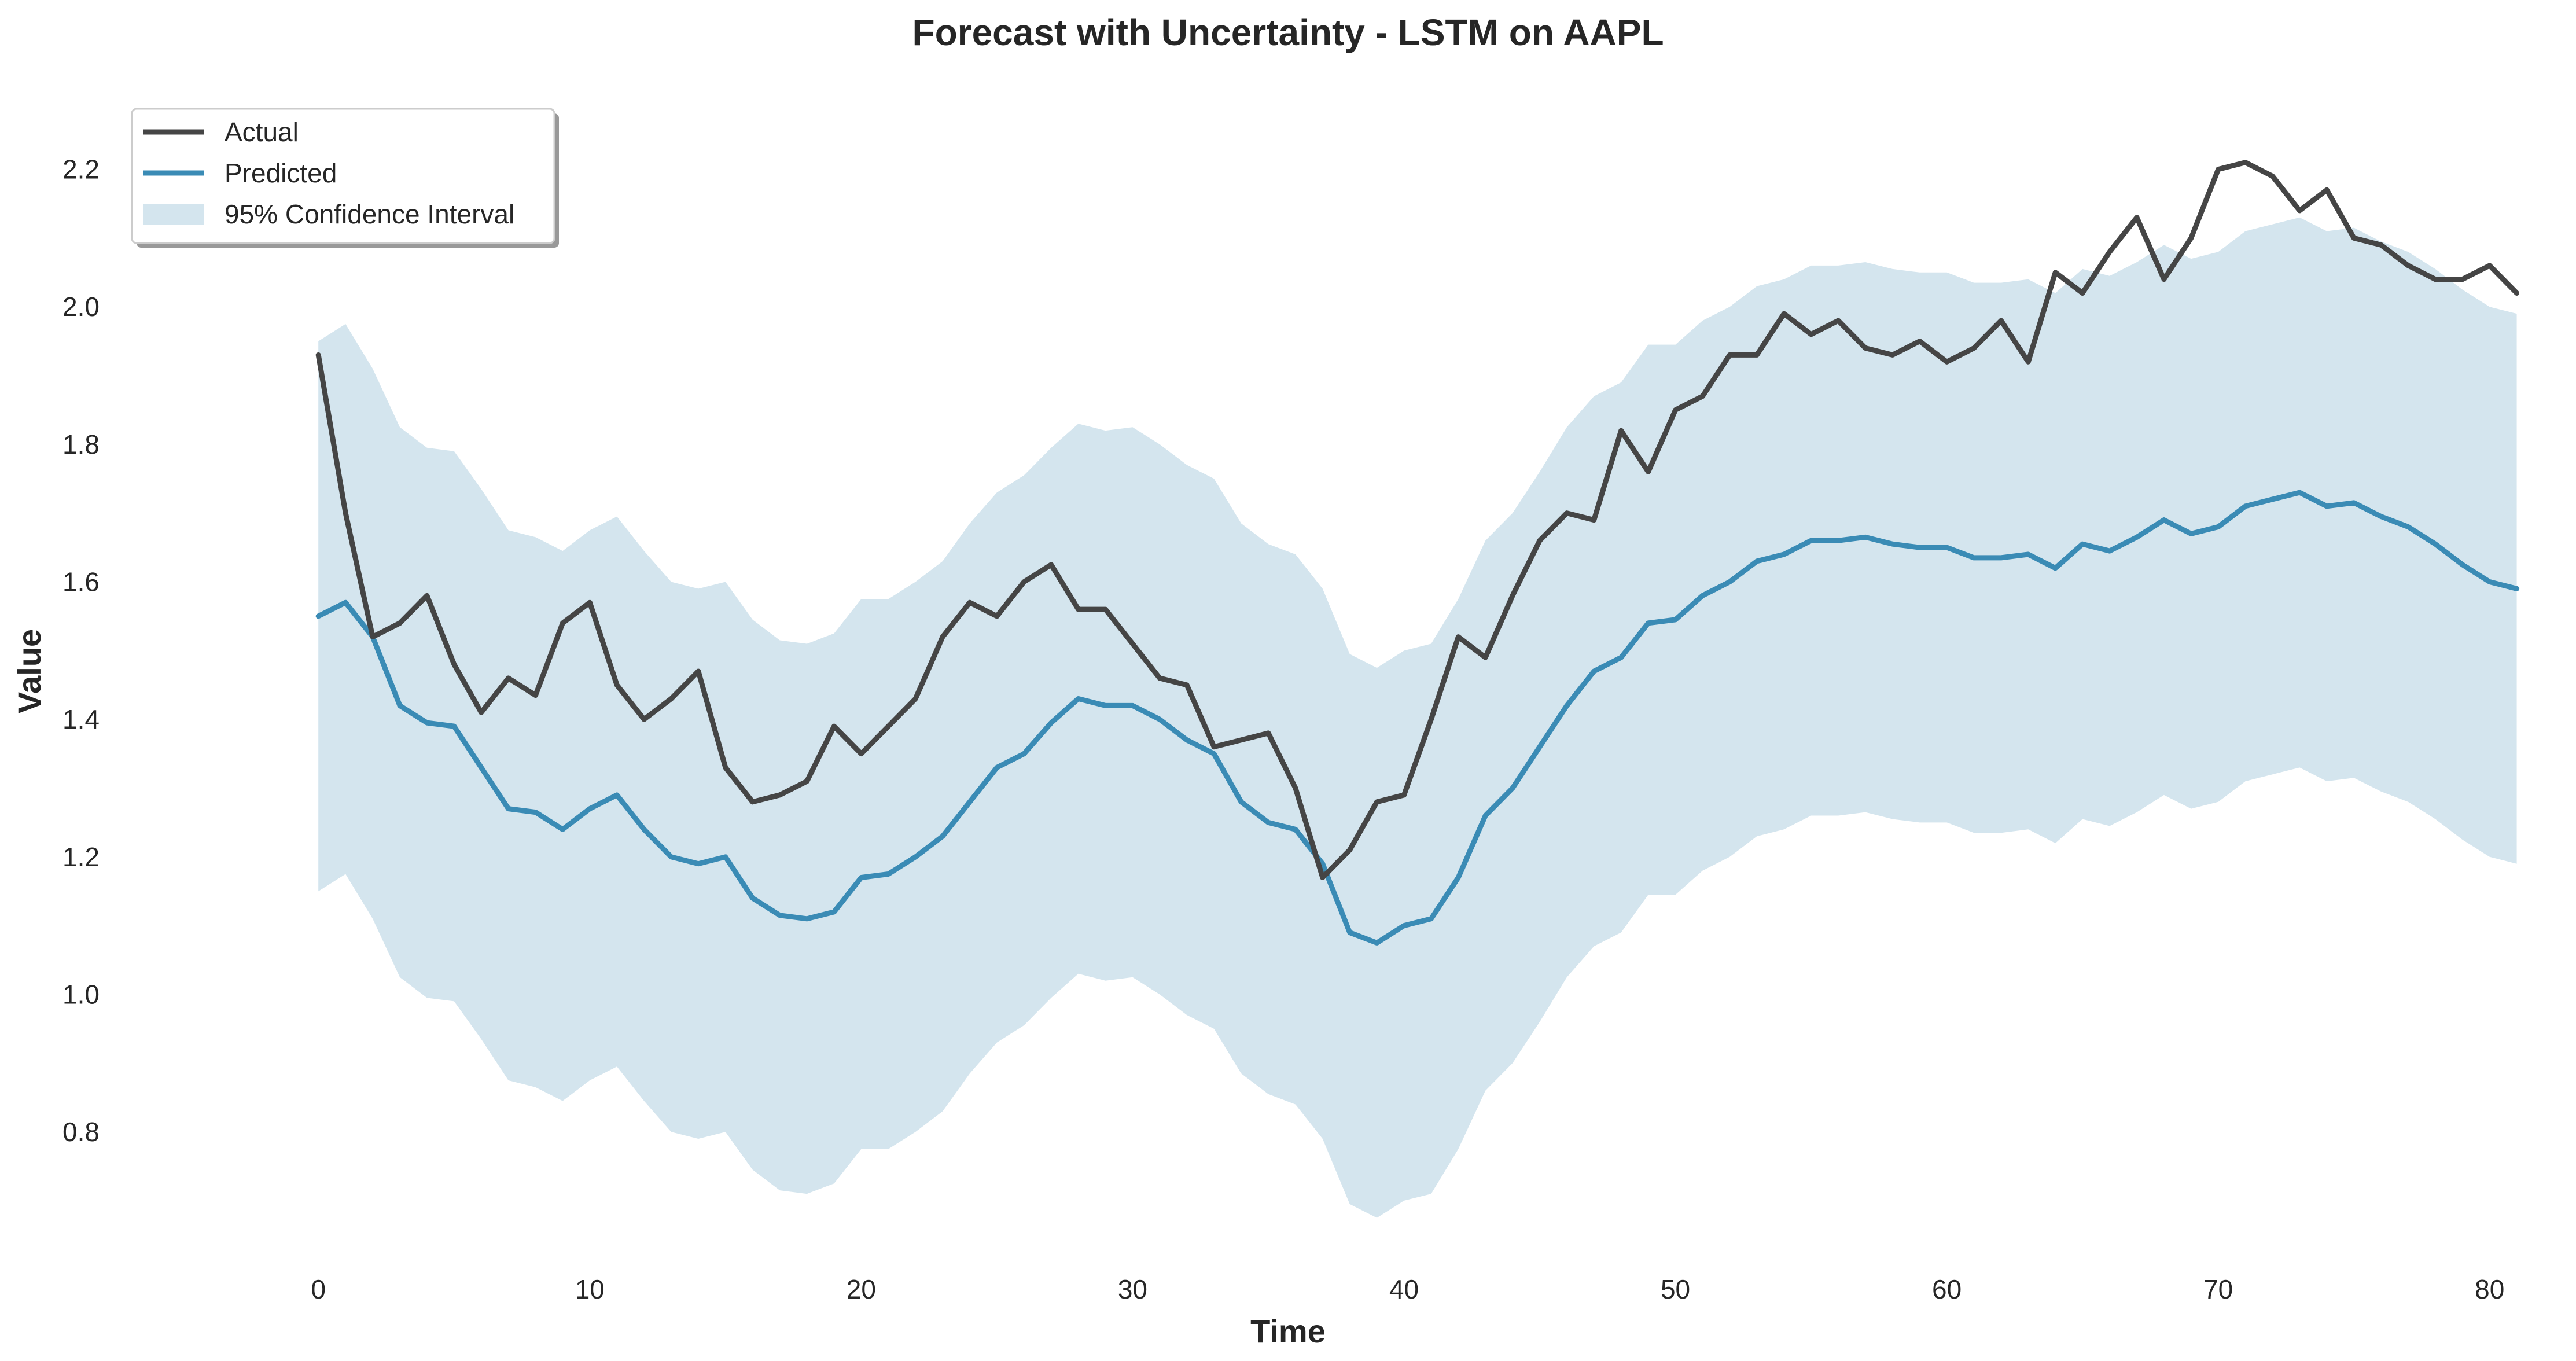  I want to click on legend-label-actual: Actual, so click(262, 132).